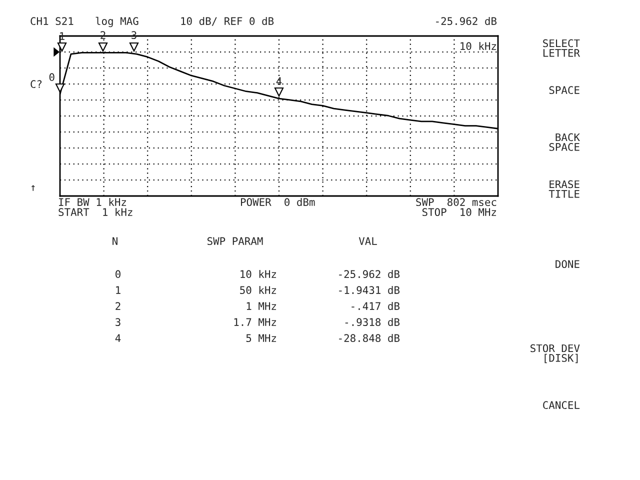 Image resolution: width=640 pixels, height=480 pixels. What do you see at coordinates (52, 21) in the screenshot?
I see `chart-title: CH1 S21` at bounding box center [52, 21].